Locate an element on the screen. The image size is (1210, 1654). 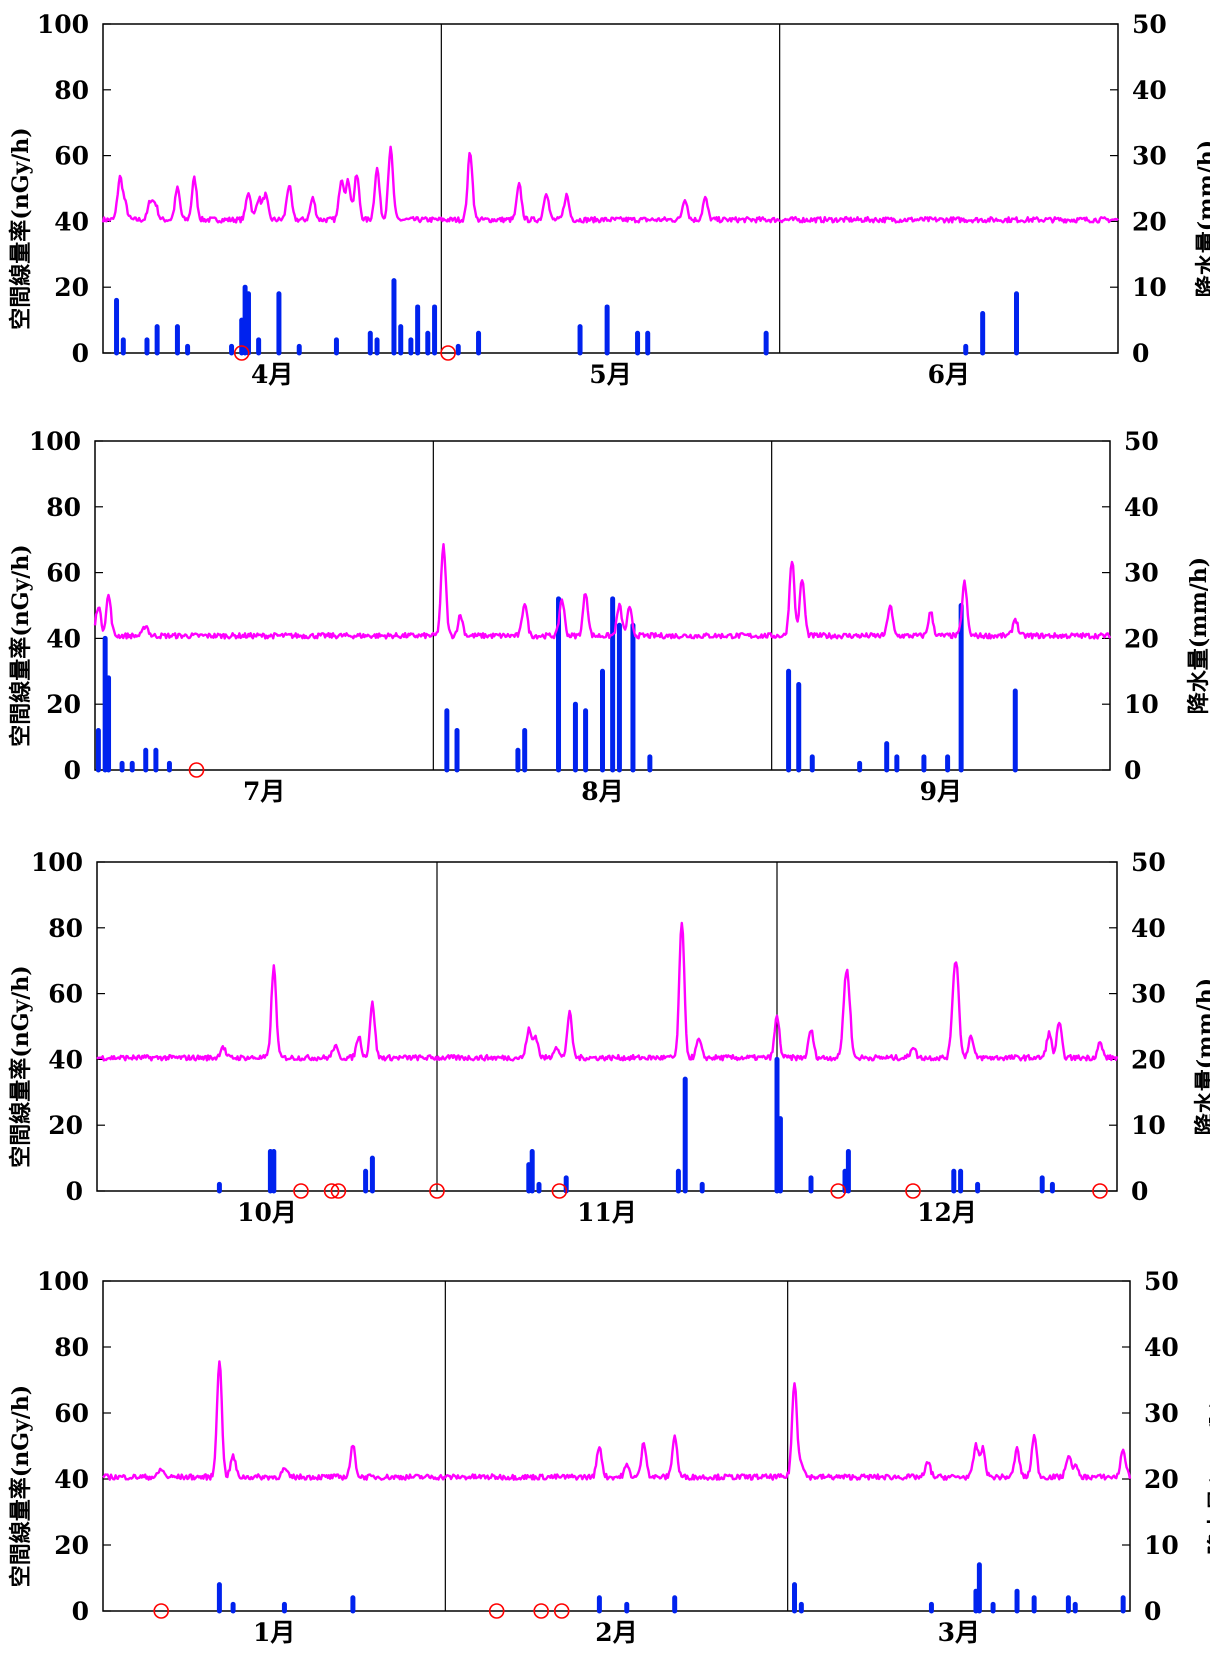
month-label: 7月 is located at coordinates (264, 791).